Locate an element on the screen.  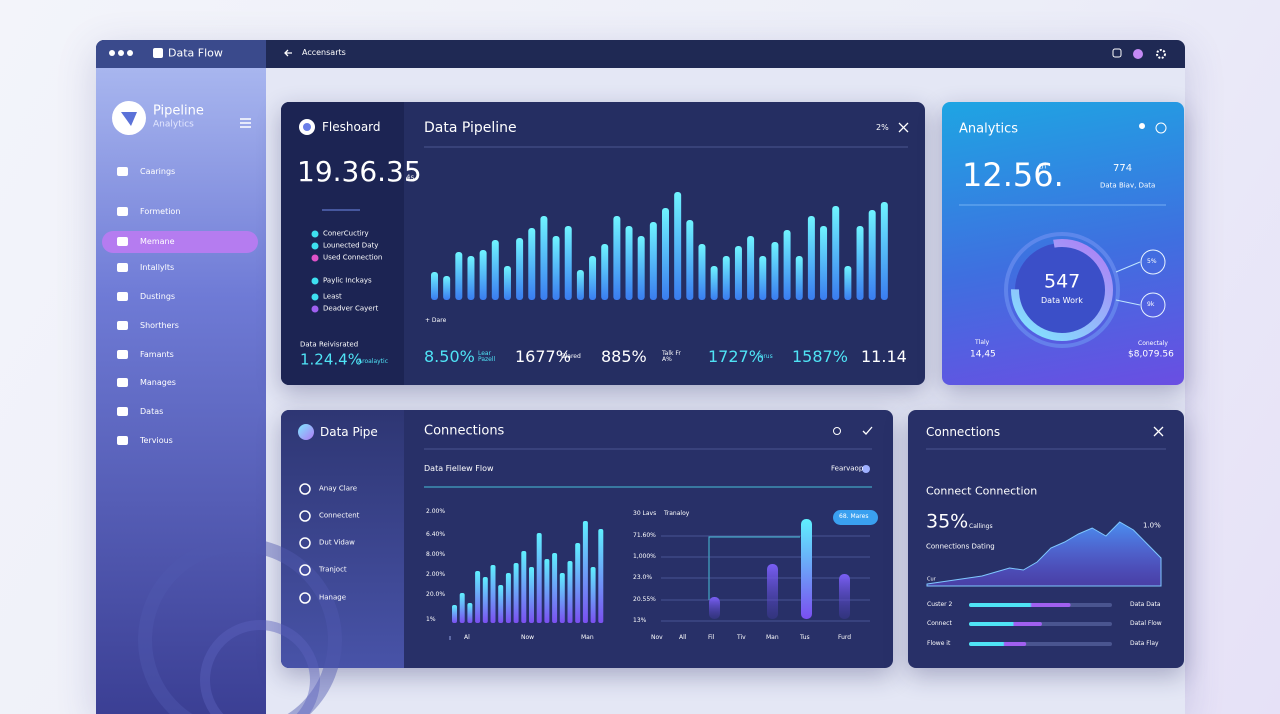
legend-label: Deadver Cayert is located at coordinates (351, 308).